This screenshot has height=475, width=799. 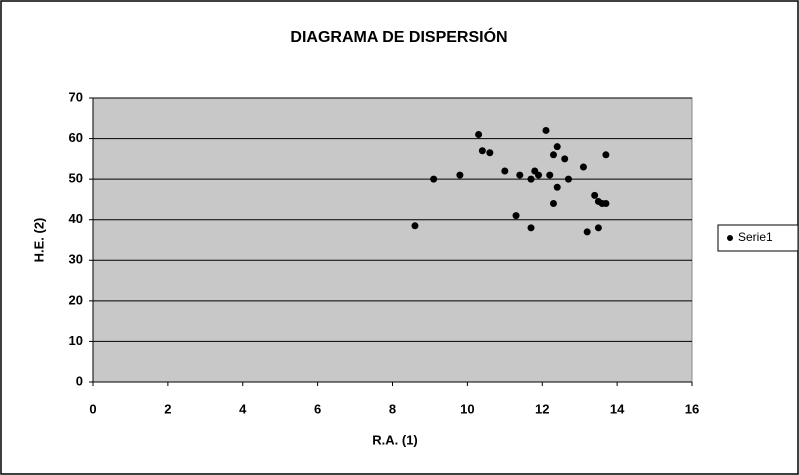 I want to click on legend-label: Serie1, so click(x=755, y=237).